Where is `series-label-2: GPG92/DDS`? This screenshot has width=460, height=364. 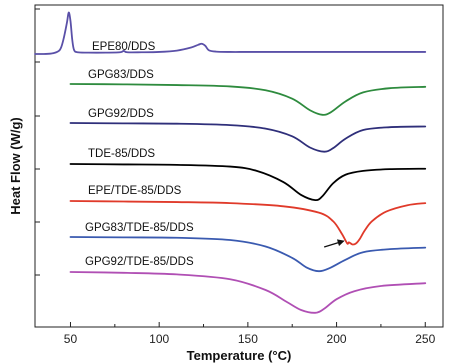
series-label-2: GPG92/DDS is located at coordinates (121, 114).